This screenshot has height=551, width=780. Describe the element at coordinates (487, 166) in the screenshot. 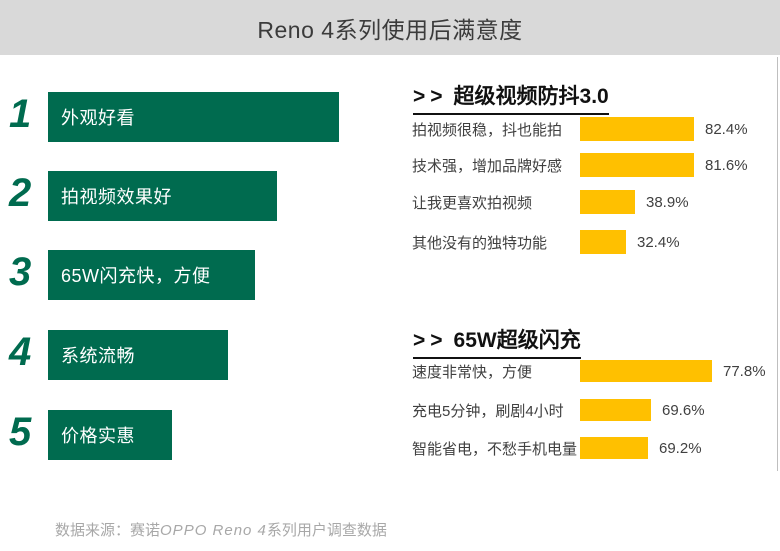

I see `chart-row-label: 技术强，增加品牌好感` at that location.